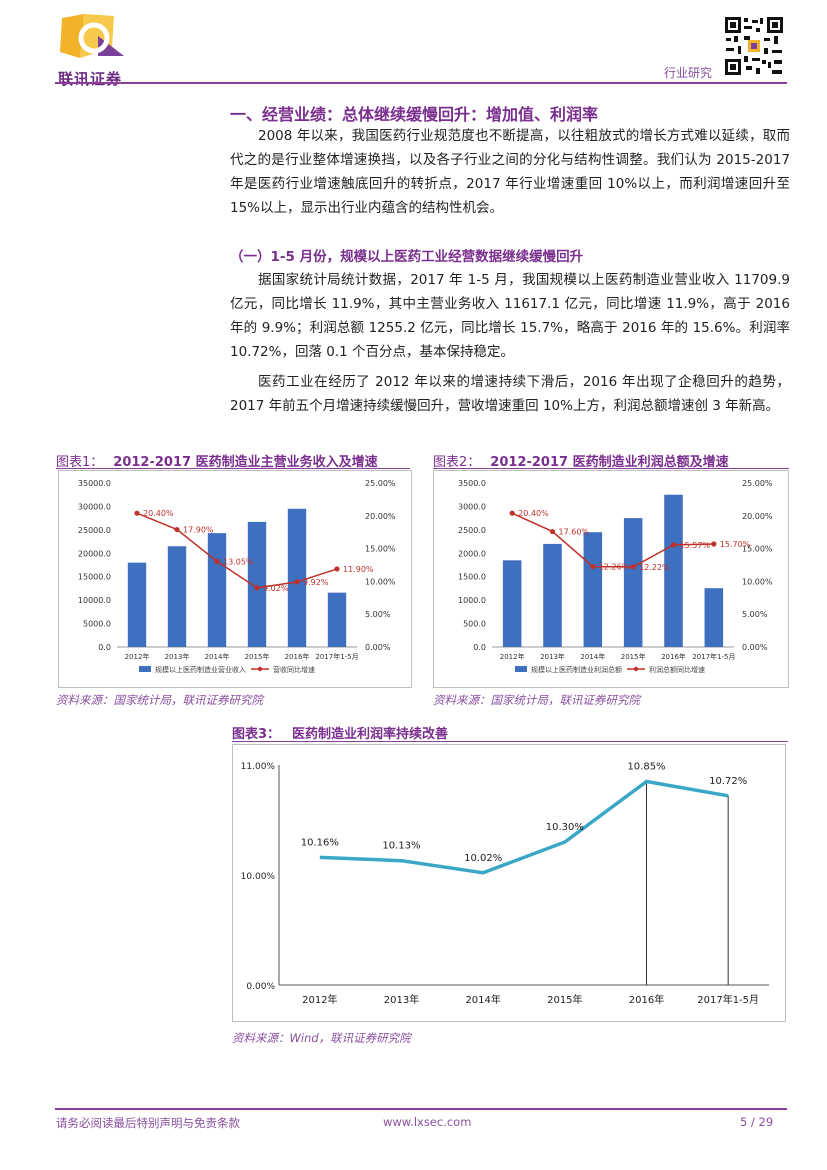 The height and width of the screenshot is (1170, 827). Describe the element at coordinates (401, 846) in the screenshot. I see `data-label: 10.13%` at that location.